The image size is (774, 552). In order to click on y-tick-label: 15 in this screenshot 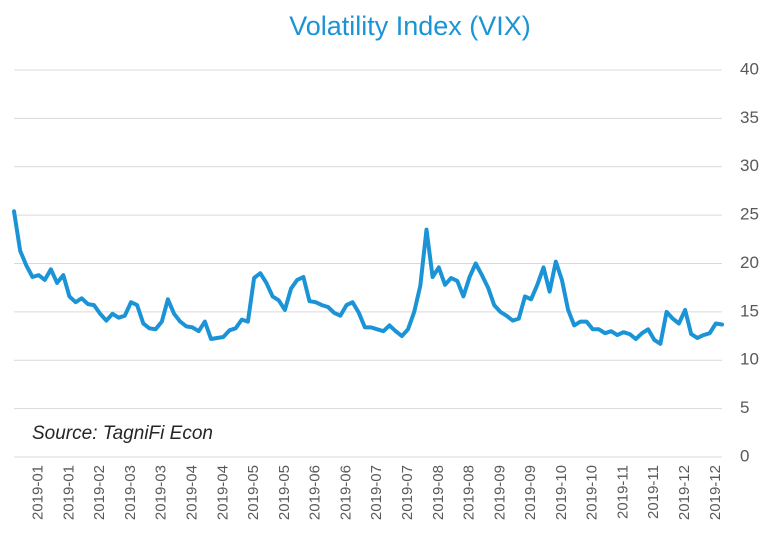, I will do `click(749, 310)`.